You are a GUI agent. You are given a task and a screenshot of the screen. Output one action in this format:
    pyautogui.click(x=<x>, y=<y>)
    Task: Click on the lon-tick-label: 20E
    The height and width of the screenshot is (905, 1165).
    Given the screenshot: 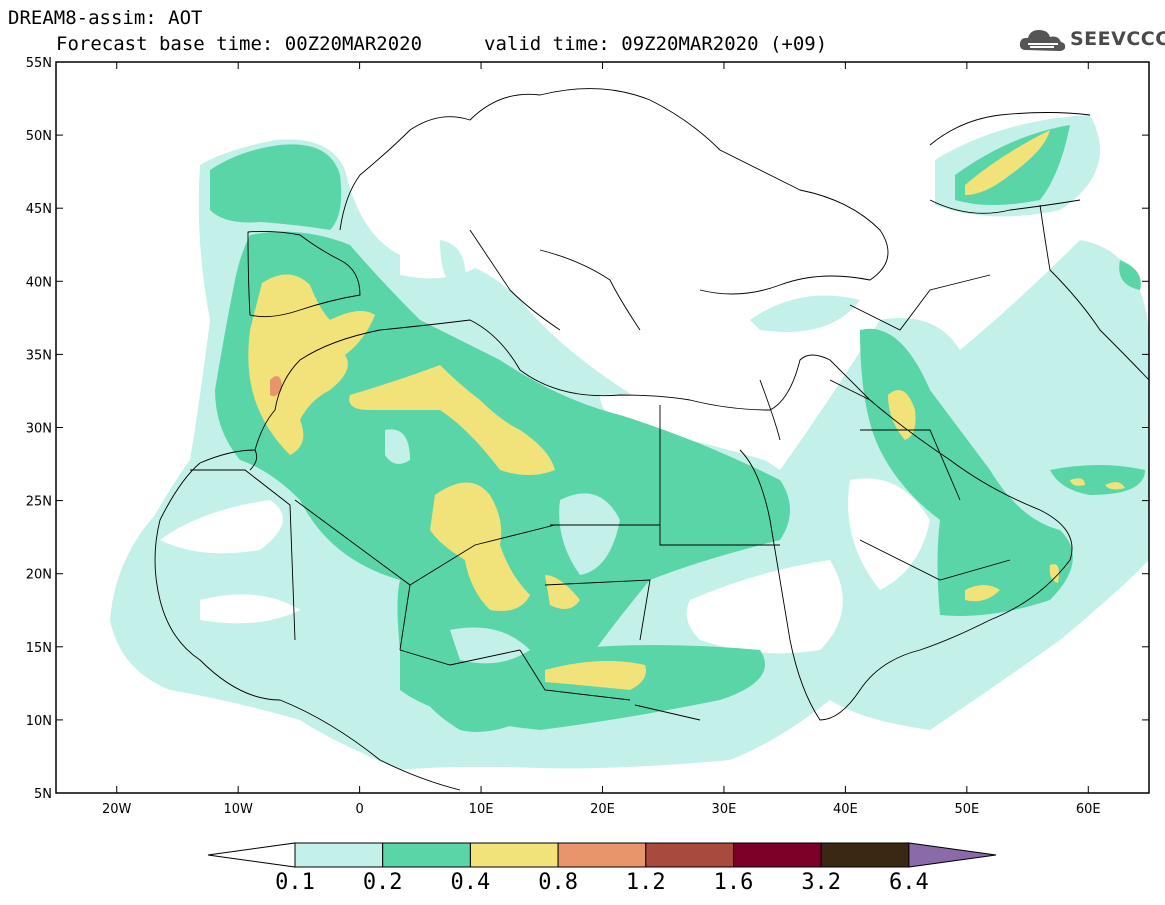 What is the action you would take?
    pyautogui.click(x=602, y=809)
    